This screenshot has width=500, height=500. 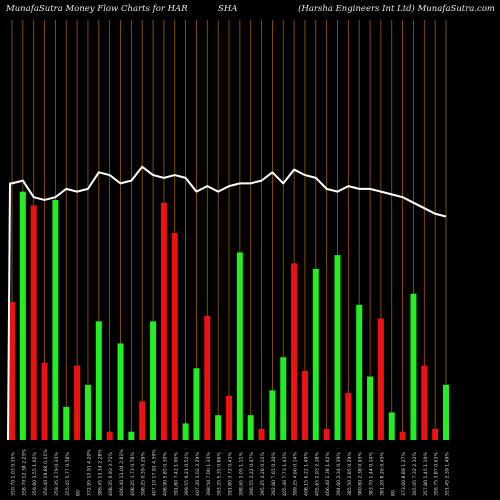 I want to click on x-tick-label: 351.45 2.39 1.49%, so click(x=448, y=474).